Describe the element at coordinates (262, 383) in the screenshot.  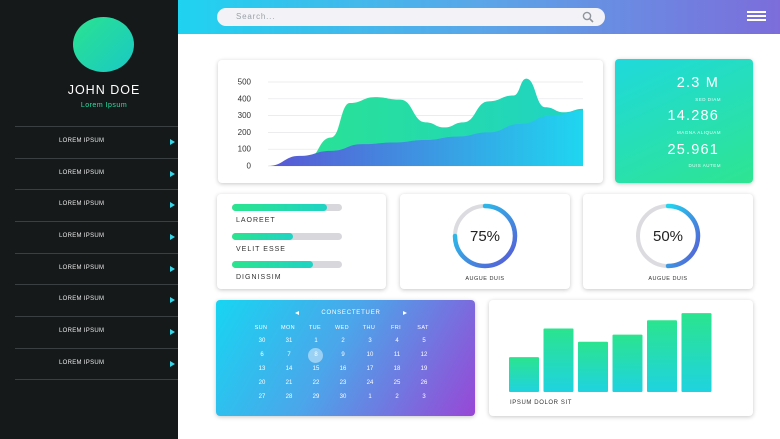
I see `calendar-day: 20` at that location.